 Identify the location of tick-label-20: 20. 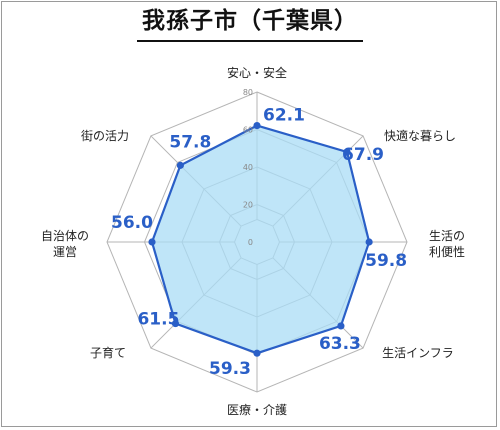
(248, 205).